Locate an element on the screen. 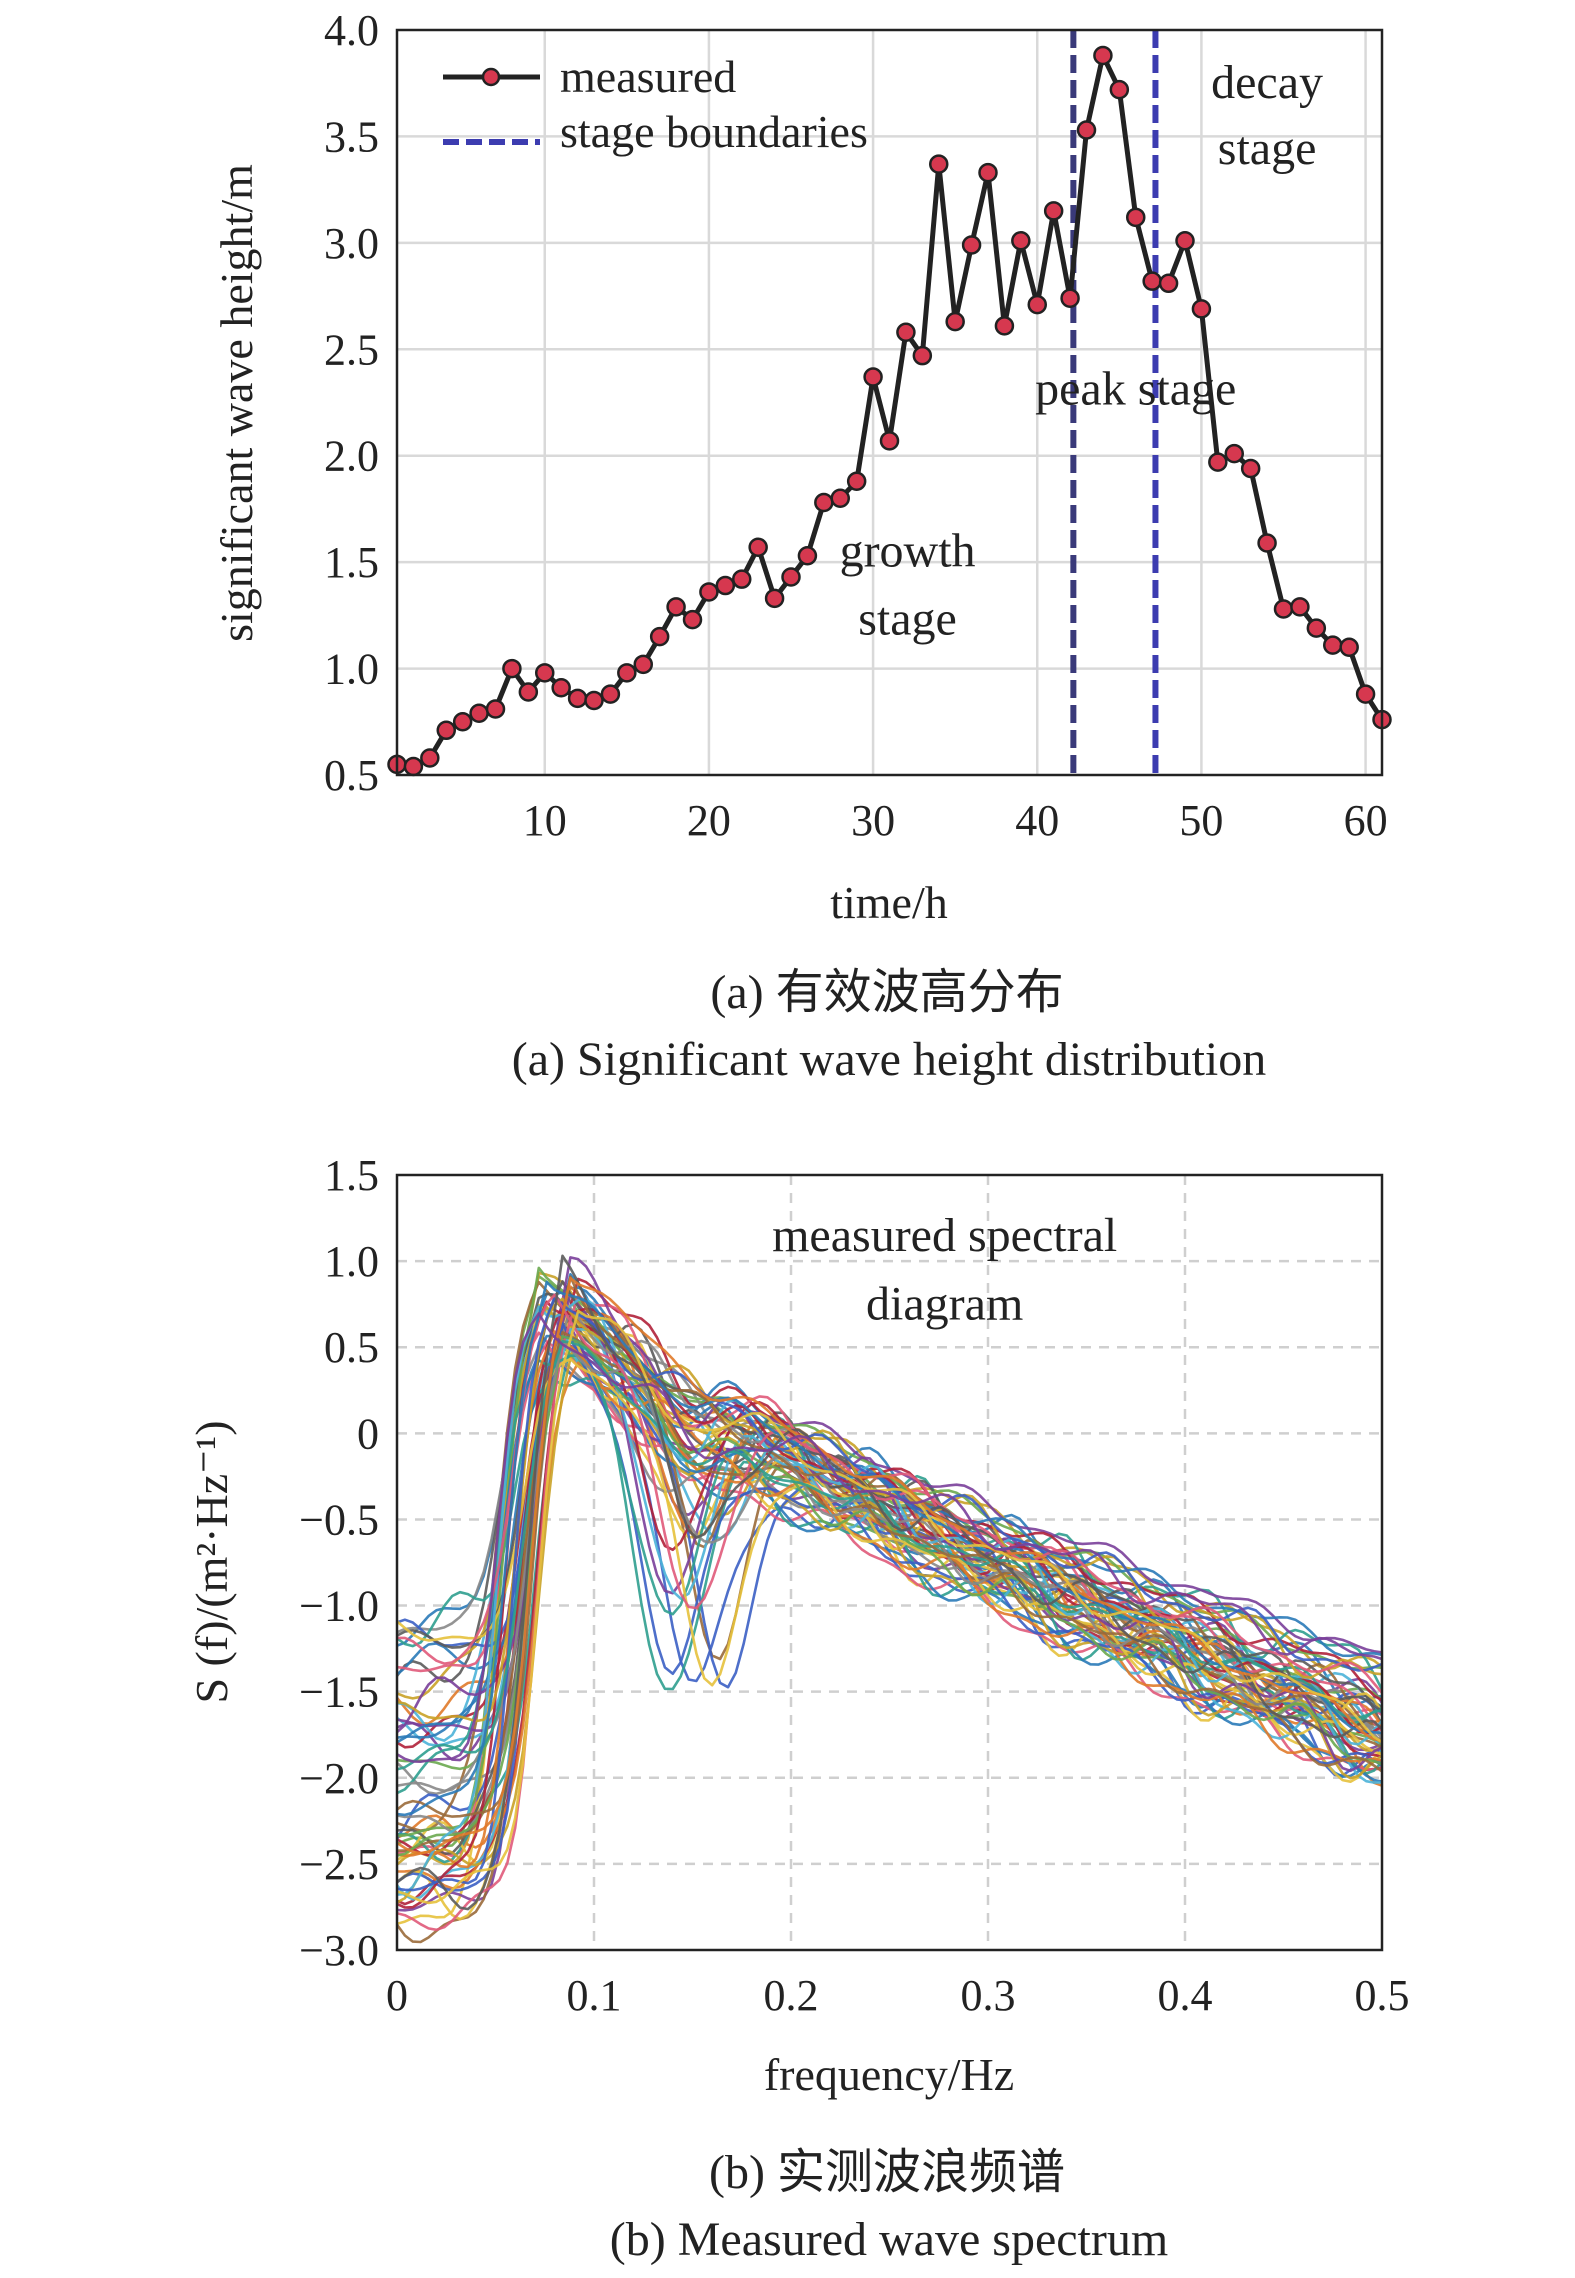 This screenshot has height=2278, width=1575. chart-a-x-tick-label: 20 is located at coordinates (709, 820).